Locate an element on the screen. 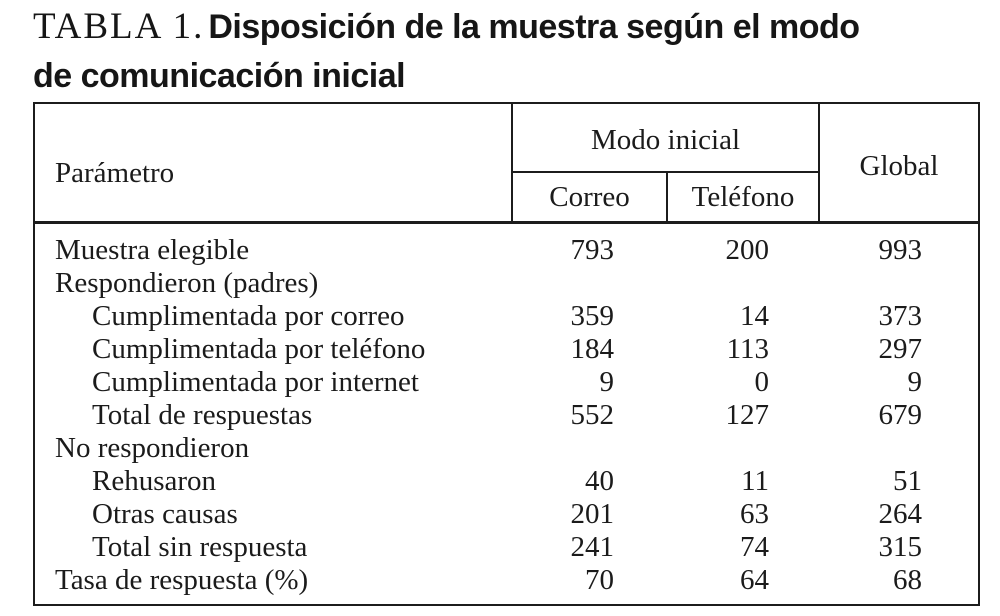 The width and height of the screenshot is (1000, 616). table-row: No respondieron is located at coordinates (506, 448).